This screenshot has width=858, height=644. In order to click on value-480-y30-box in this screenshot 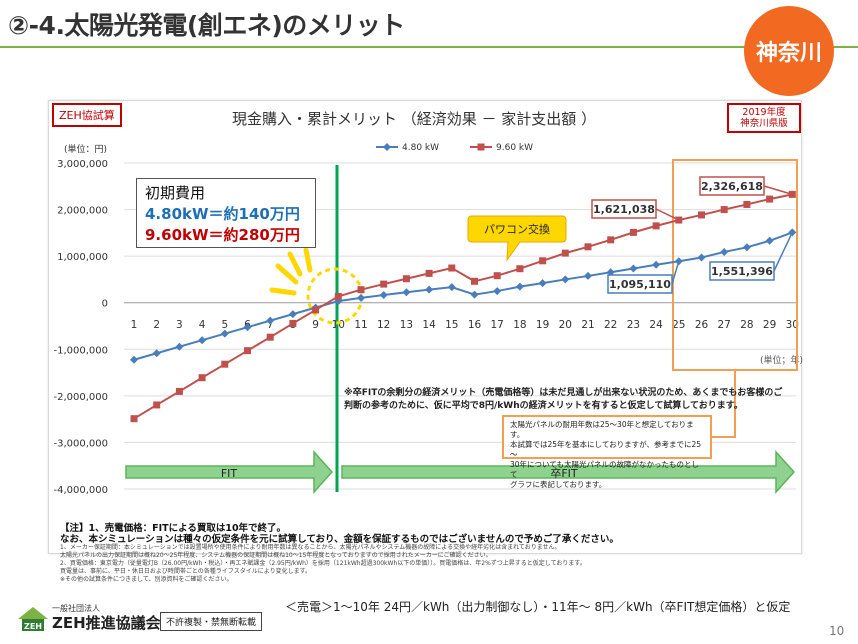, I will do `click(742, 271)`.